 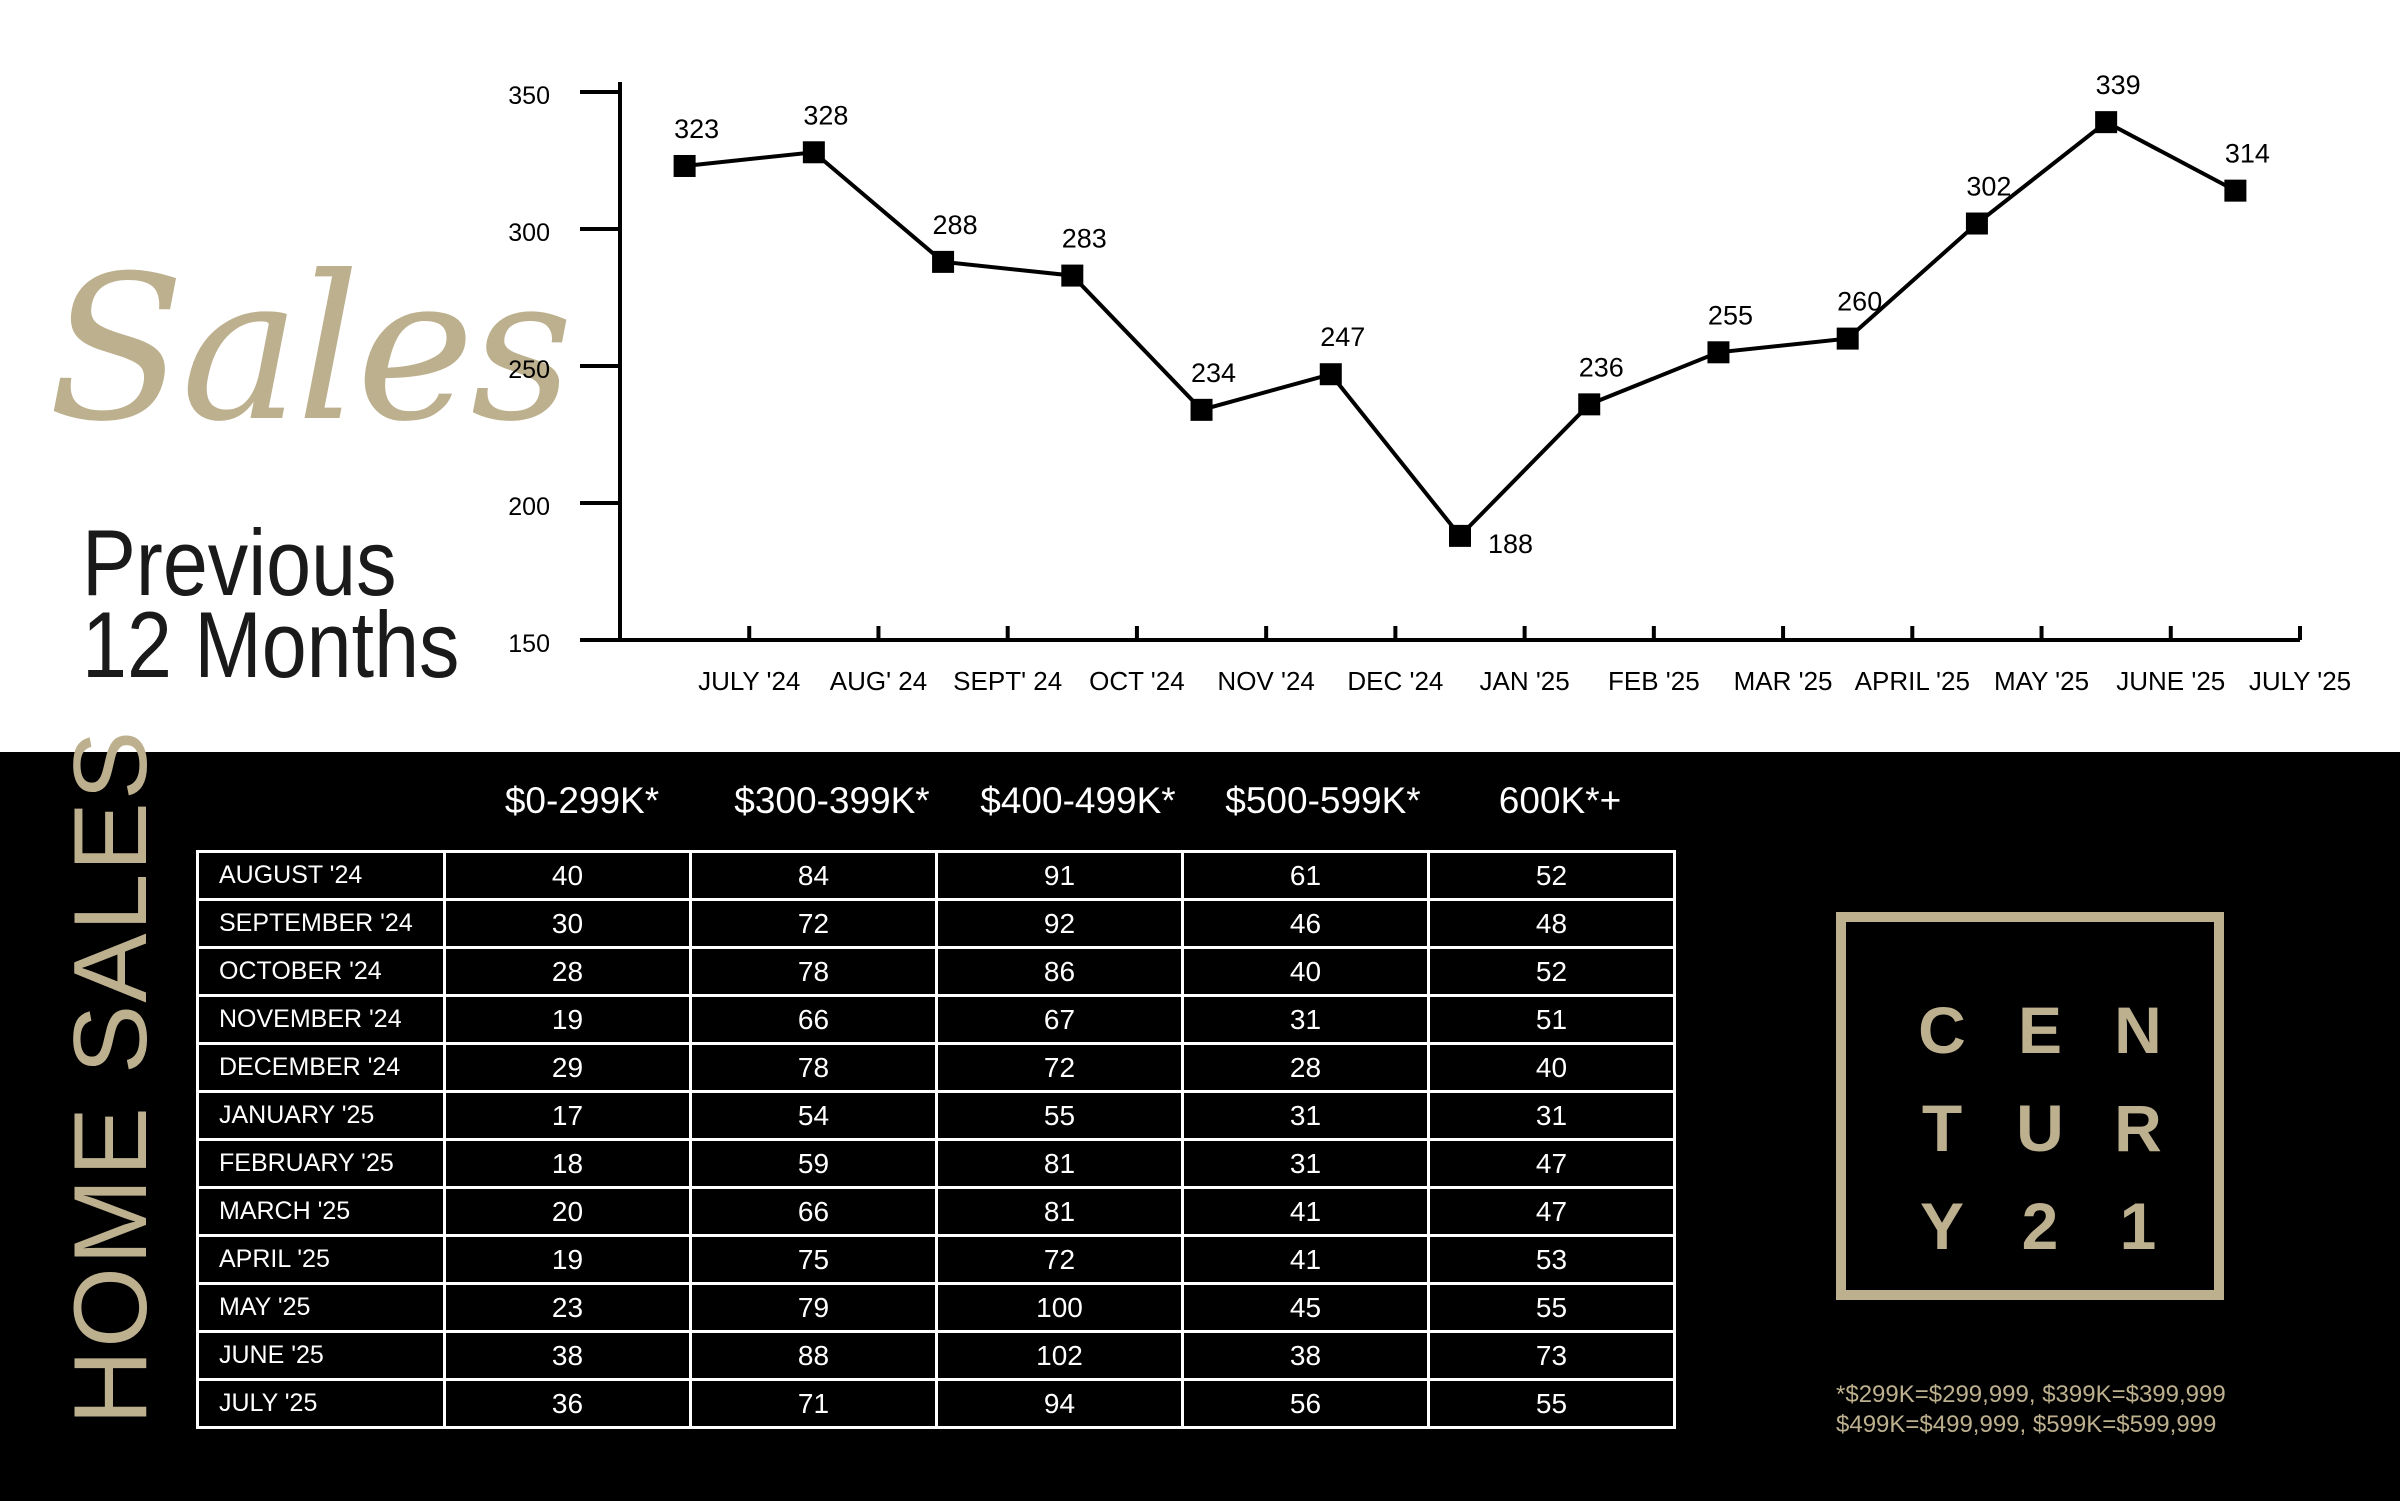 I want to click on x-tick-label: JULY '25, so click(x=2300, y=681).